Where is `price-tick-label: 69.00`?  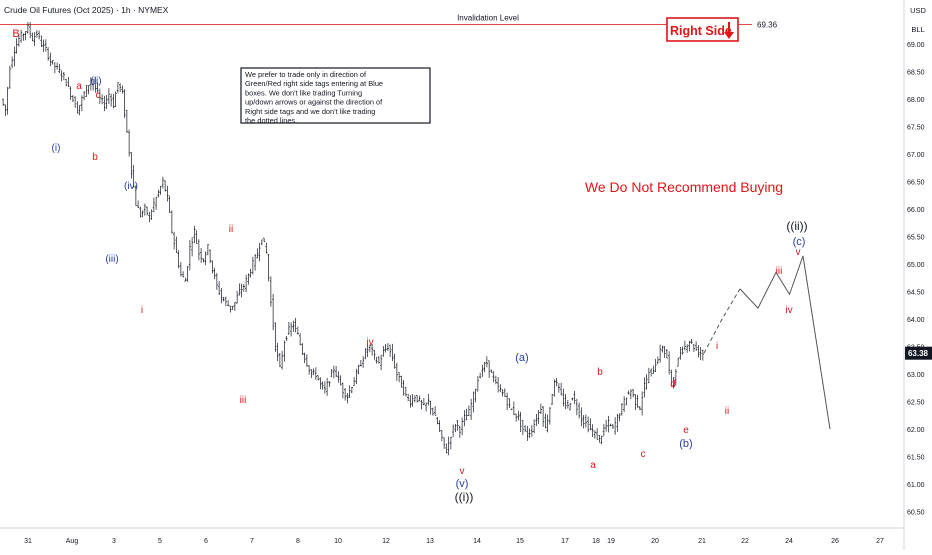
price-tick-label: 69.00 is located at coordinates (916, 45).